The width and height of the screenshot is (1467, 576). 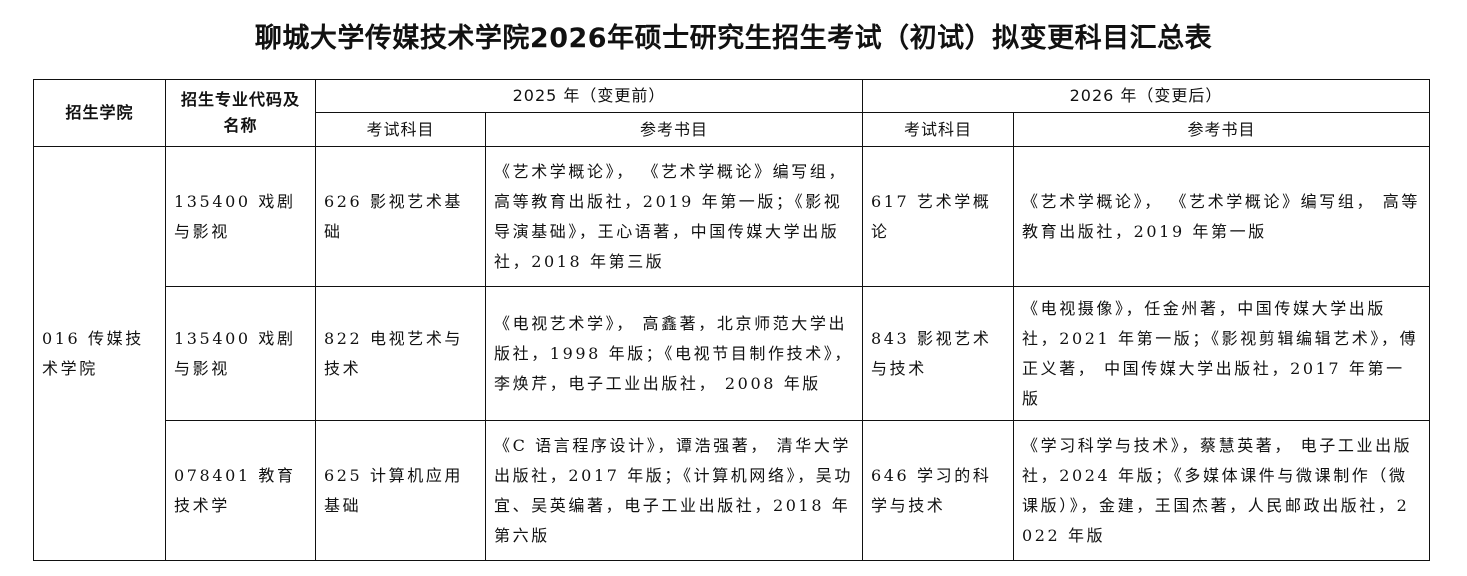 What do you see at coordinates (938, 490) in the screenshot?
I see `after-exam-cell: 646 学习的科学与技术` at bounding box center [938, 490].